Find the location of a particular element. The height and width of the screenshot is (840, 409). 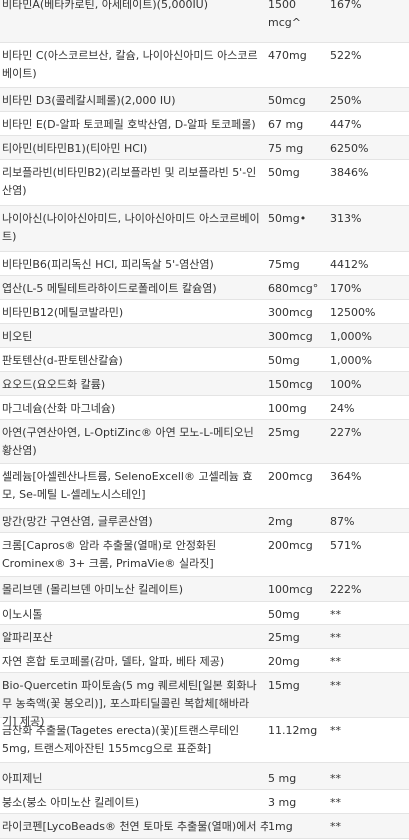

table-row: 엽산(L-5 메틸테트라하이드로폴레이트 칼슘염) 680mcg° 170% is located at coordinates (204, 288).